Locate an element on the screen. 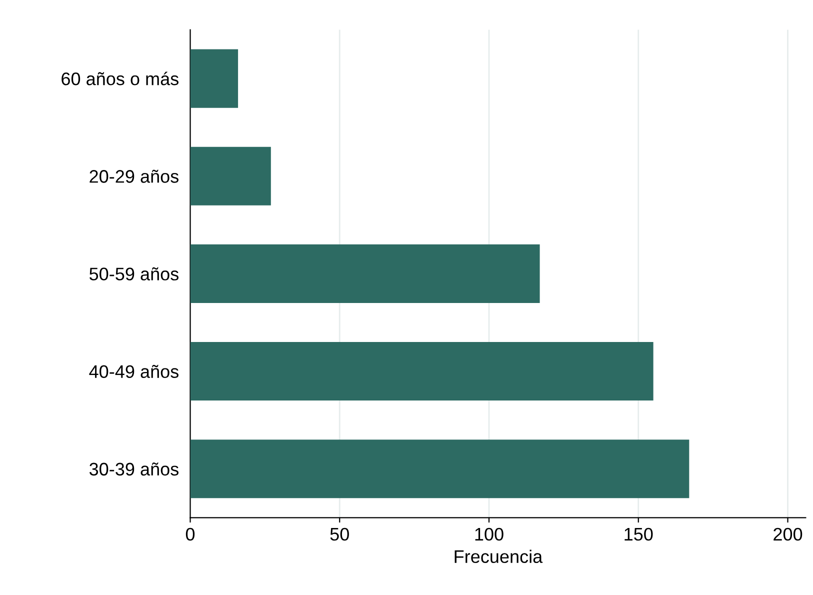  x-tick-label: 100 is located at coordinates (489, 534).